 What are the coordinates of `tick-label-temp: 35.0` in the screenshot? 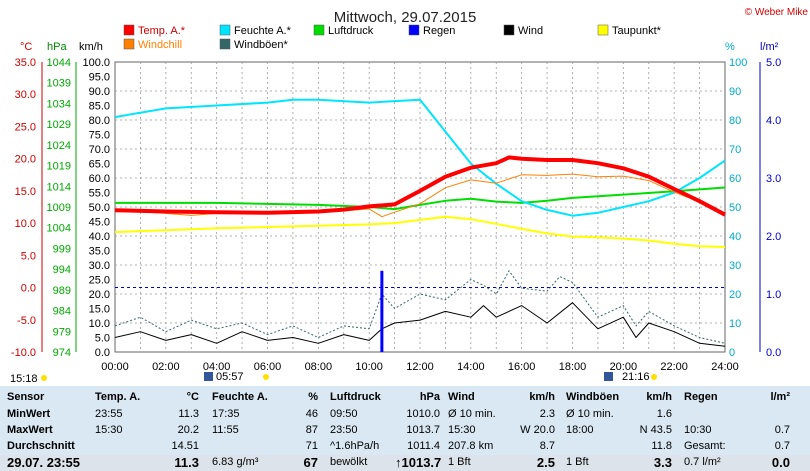 It's located at (25, 63).